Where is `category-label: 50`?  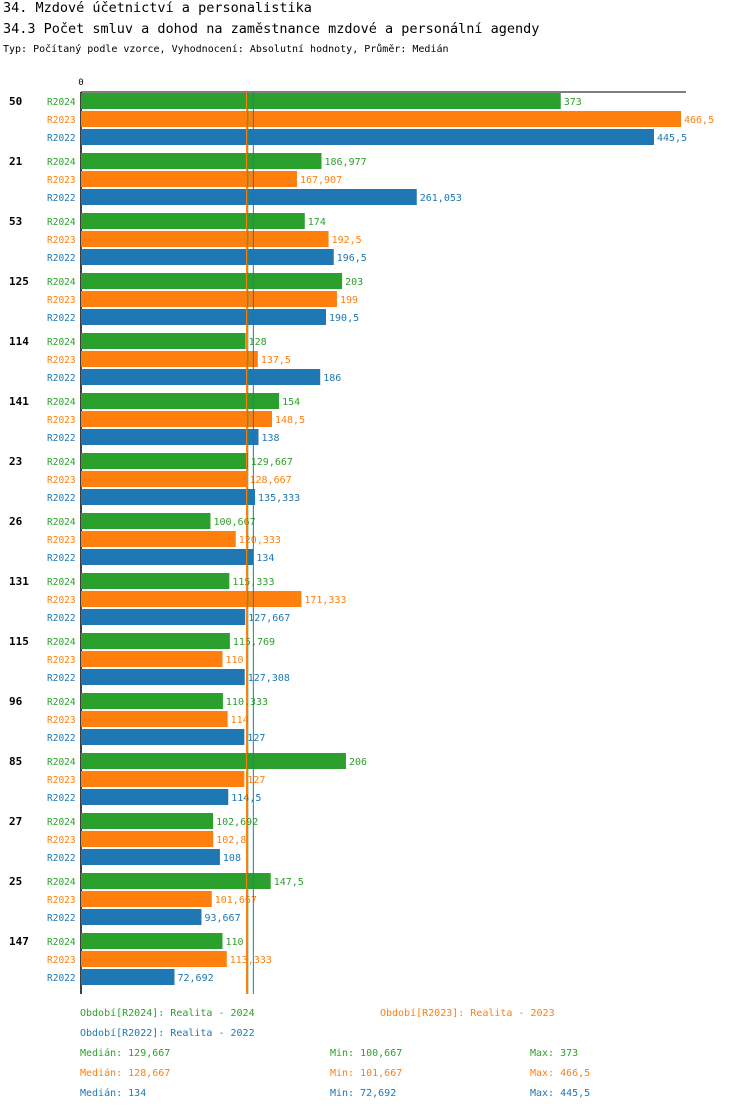 category-label: 50 is located at coordinates (15, 101).